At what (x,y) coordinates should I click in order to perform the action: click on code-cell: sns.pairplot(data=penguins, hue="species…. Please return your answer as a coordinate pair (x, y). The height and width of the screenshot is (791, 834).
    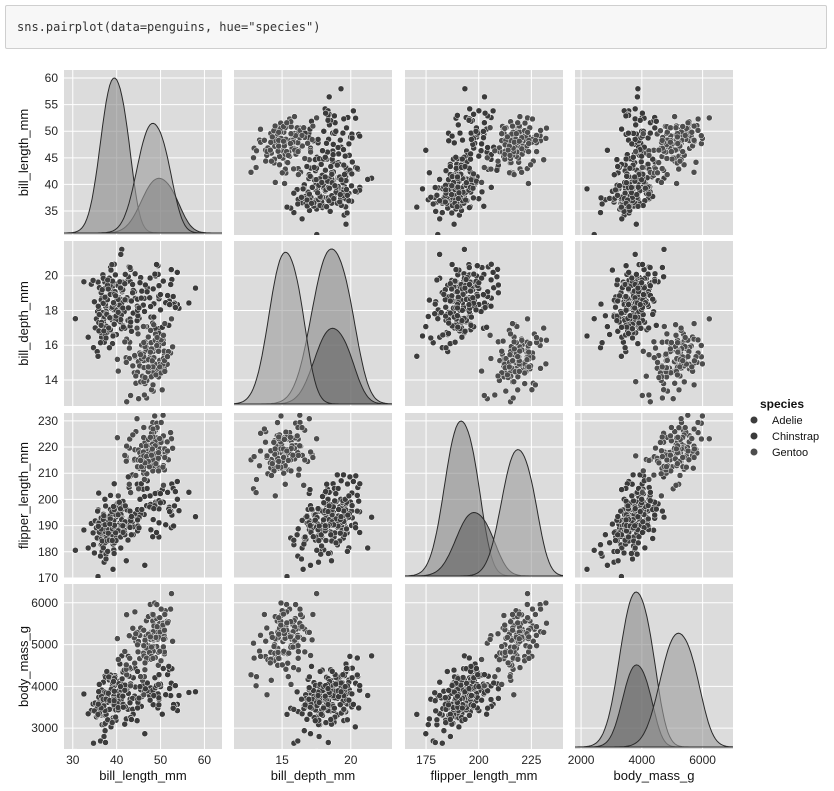
    Looking at the image, I should click on (416, 27).